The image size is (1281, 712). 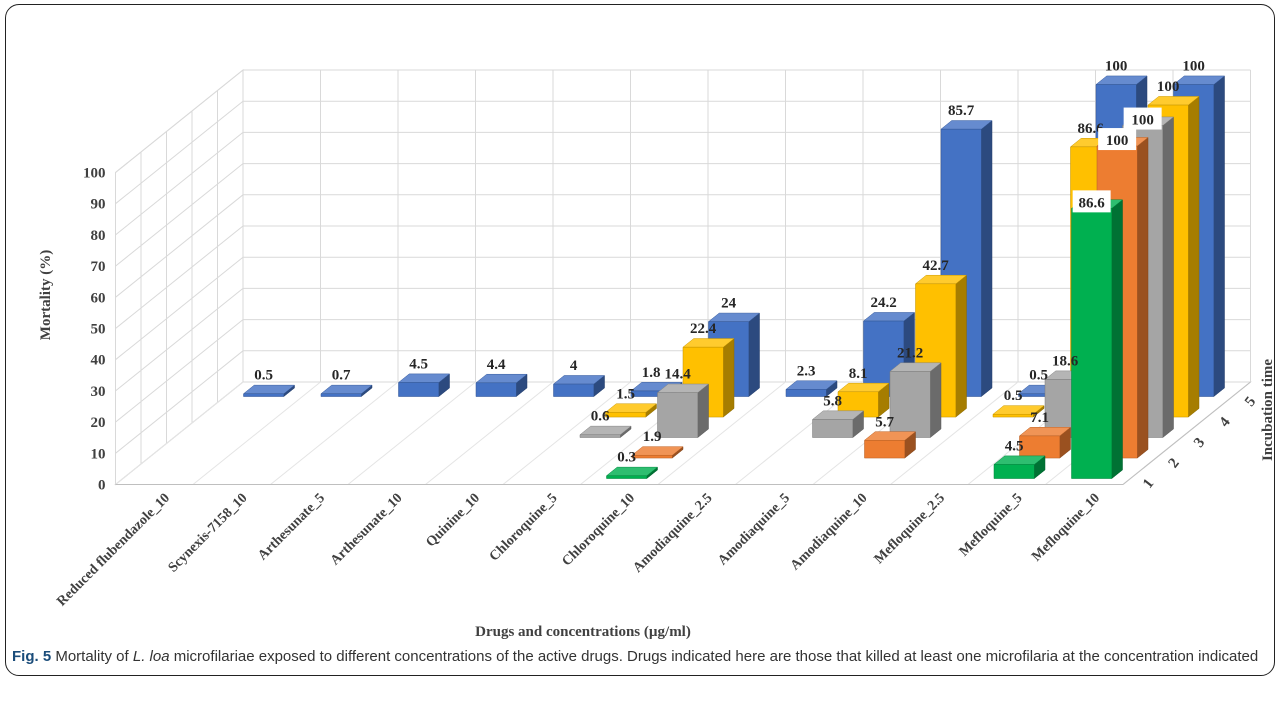 I want to click on y-axis-ticks: 0 10 20 30 40 50 60 70 80 90 100, so click(x=94, y=330).